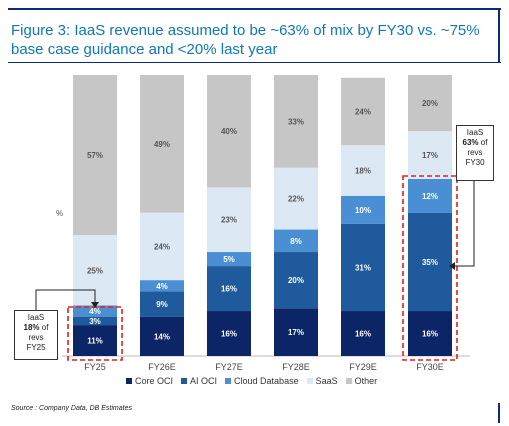 This screenshot has width=509, height=426. I want to click on bar-fy30e-cloud-database, so click(430, 195).